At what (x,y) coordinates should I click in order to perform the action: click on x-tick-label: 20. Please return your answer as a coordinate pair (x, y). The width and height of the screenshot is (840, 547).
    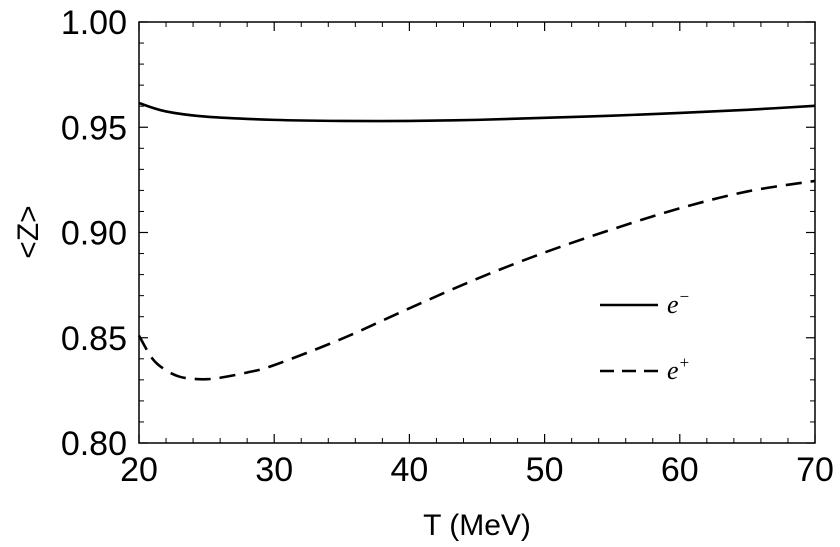
    Looking at the image, I should click on (139, 470).